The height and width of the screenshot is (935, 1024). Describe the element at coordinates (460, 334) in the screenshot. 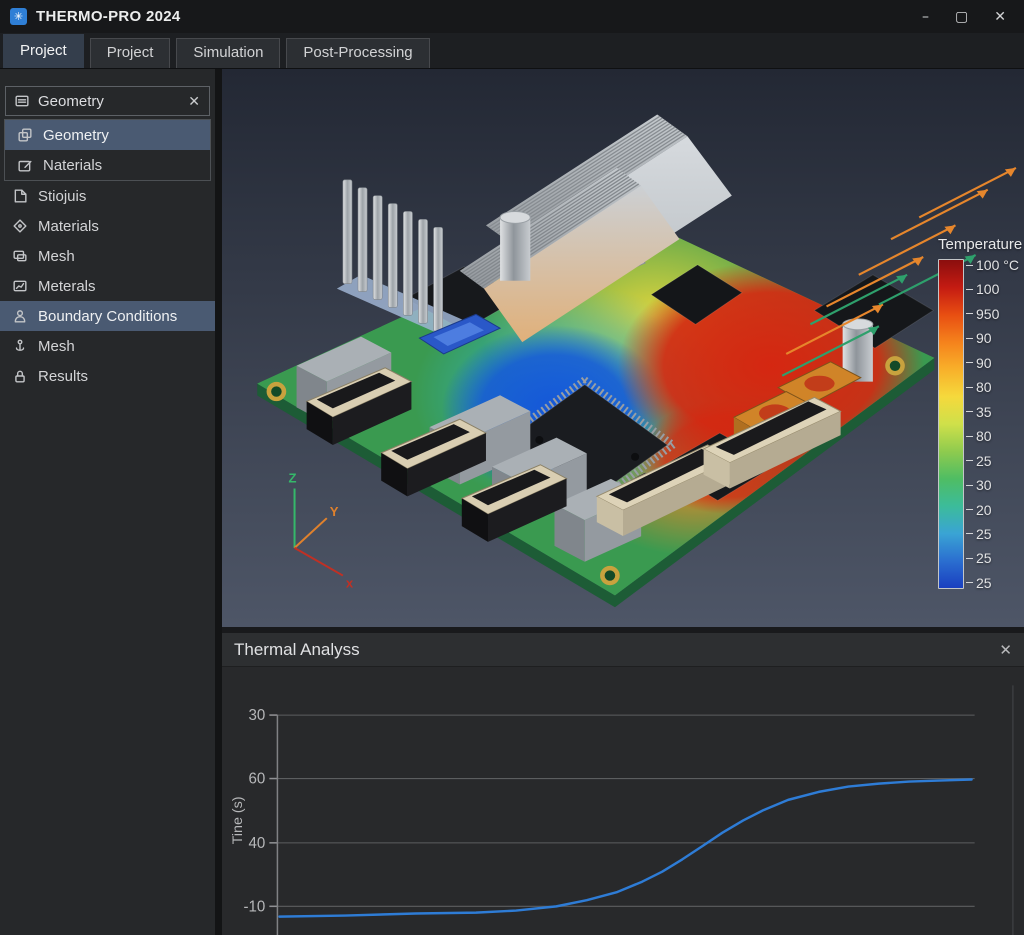

I see `blue-component` at that location.